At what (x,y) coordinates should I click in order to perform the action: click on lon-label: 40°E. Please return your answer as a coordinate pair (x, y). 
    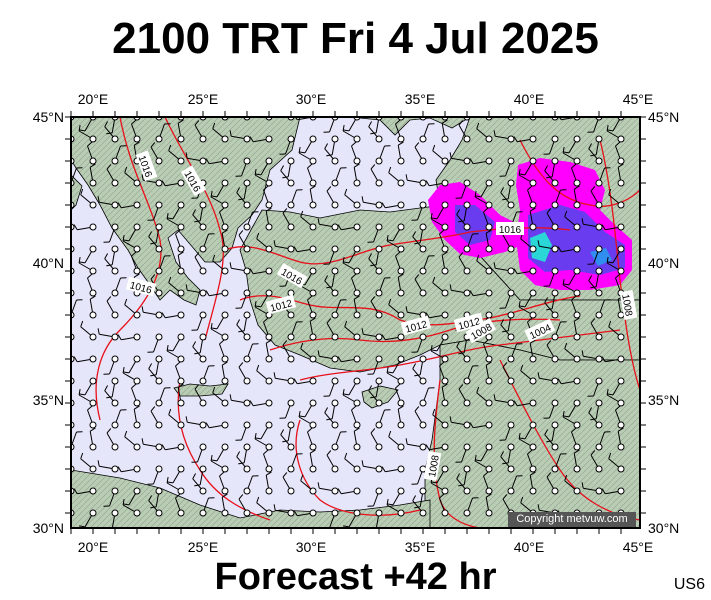
    Looking at the image, I should click on (529, 547).